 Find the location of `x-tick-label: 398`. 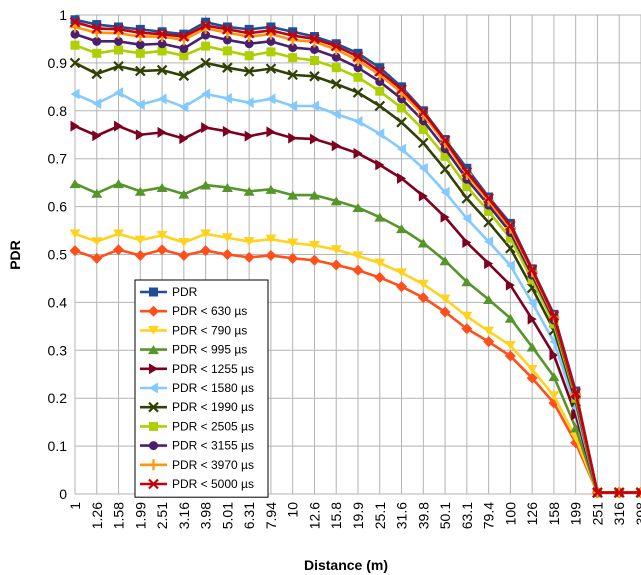

x-tick-label: 398 is located at coordinates (637, 514).